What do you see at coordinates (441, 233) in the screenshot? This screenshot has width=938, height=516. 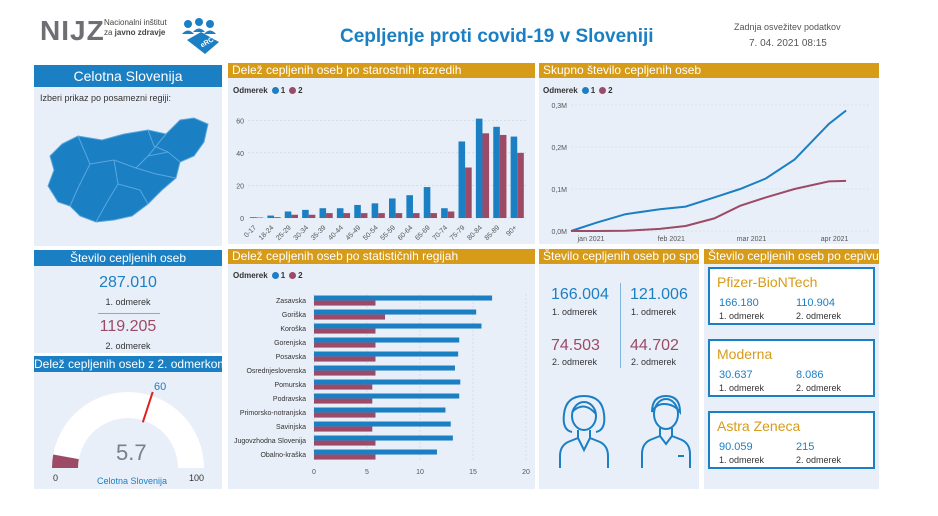 I see `x-tick-label: 70-74` at bounding box center [441, 233].